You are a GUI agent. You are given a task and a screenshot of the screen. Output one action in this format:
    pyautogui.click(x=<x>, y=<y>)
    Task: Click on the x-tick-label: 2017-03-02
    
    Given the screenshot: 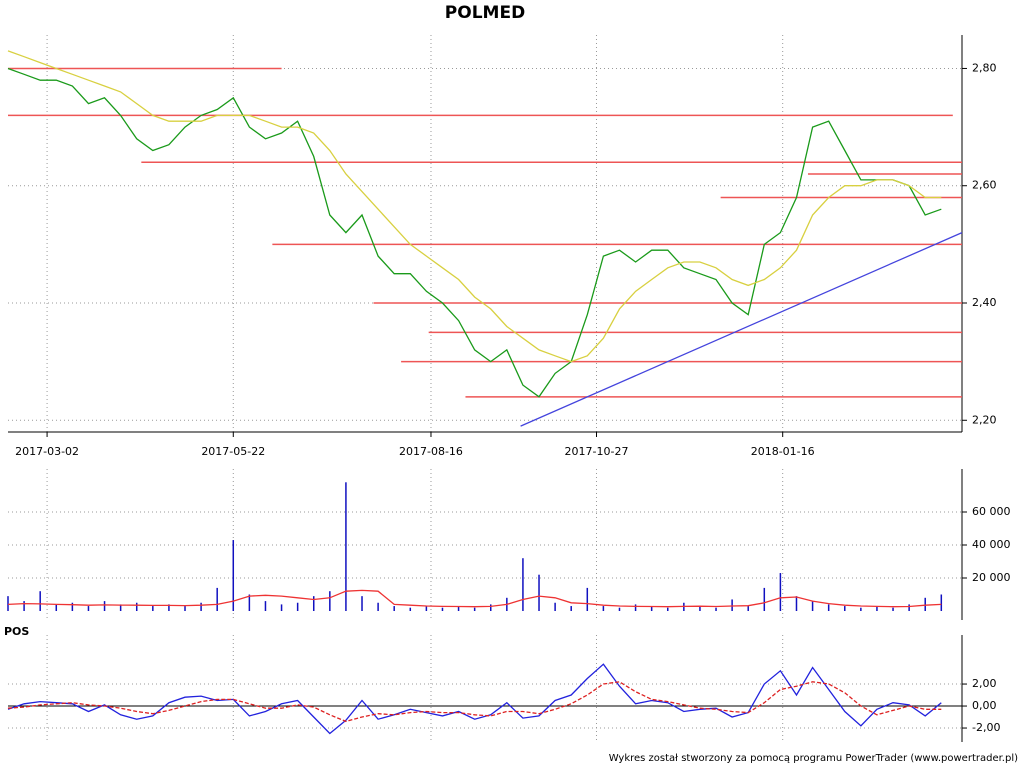 What is the action you would take?
    pyautogui.click(x=47, y=451)
    